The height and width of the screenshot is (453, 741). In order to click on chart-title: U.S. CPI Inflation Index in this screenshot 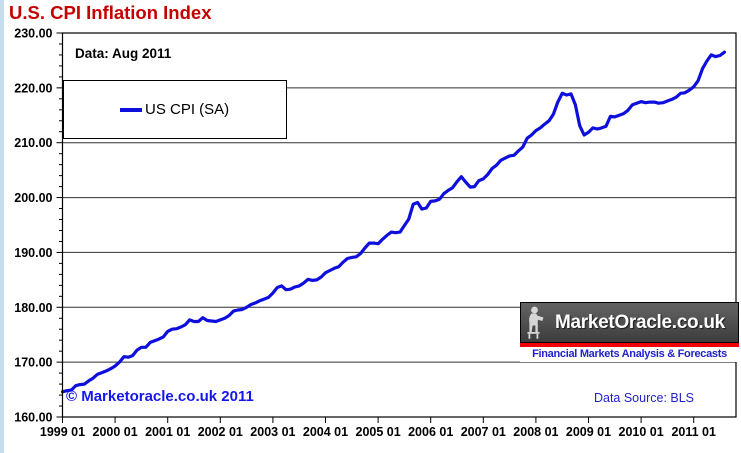, I will do `click(110, 12)`.